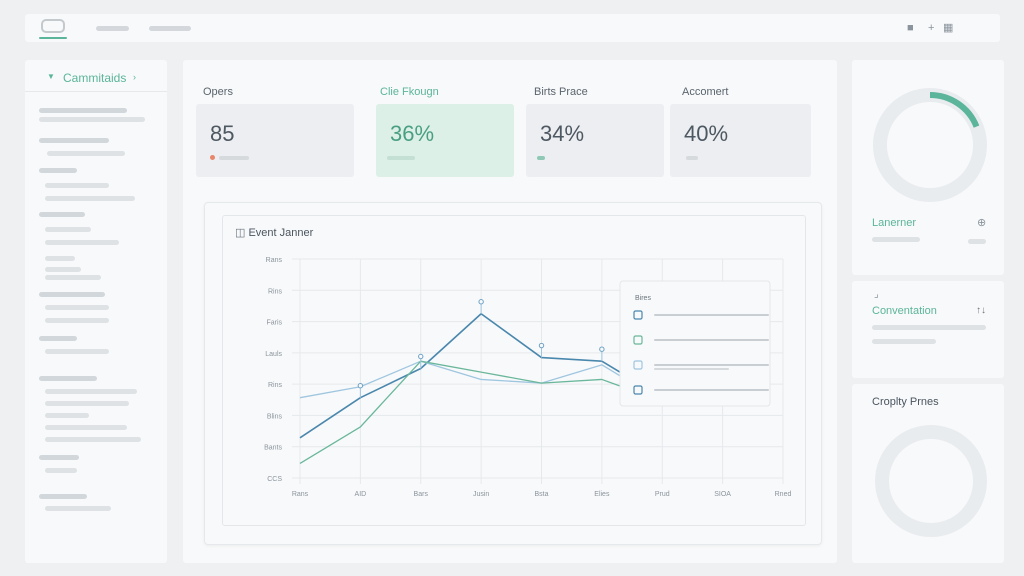  Describe the element at coordinates (481, 494) in the screenshot. I see `x-tick-label: Jusin` at that location.